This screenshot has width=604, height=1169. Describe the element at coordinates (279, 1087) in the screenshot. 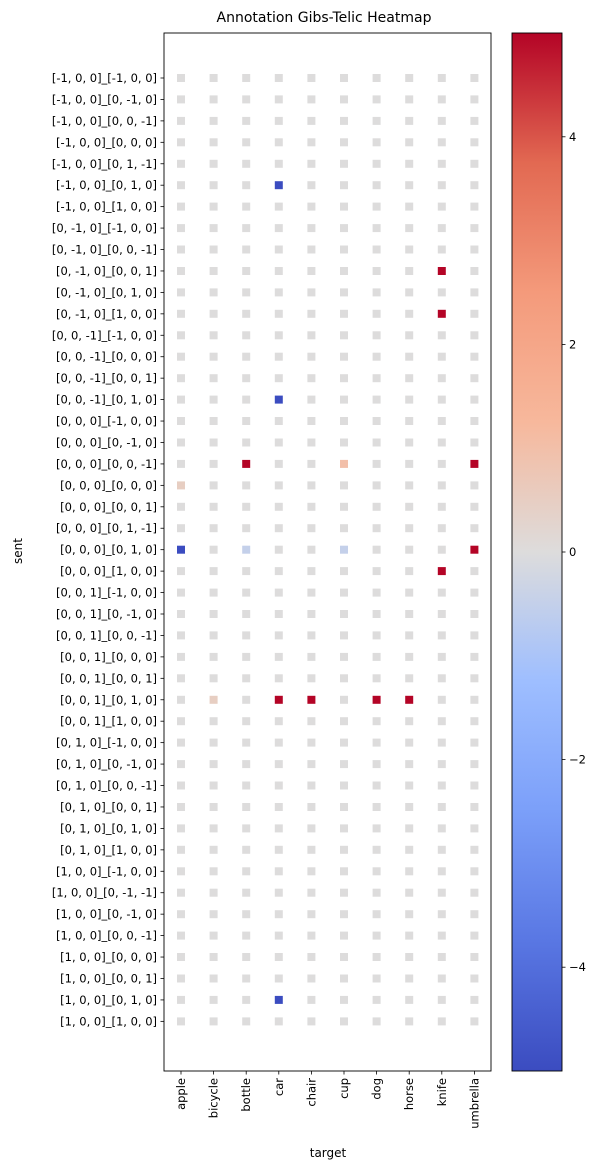

I see `x-tick-label: car` at that location.